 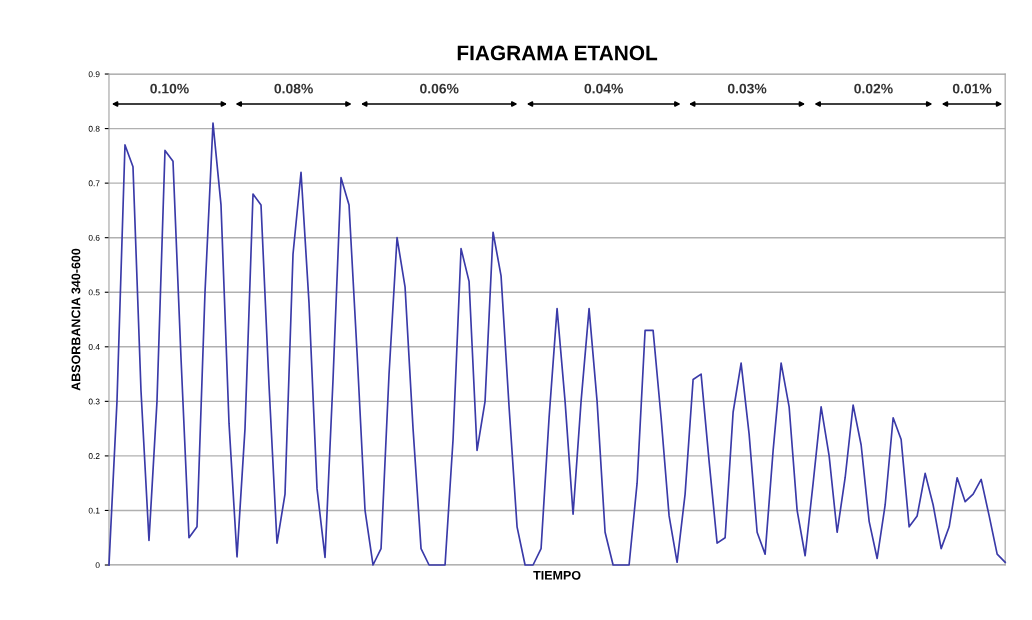 I want to click on annotation: 0.03%, so click(x=747, y=88).